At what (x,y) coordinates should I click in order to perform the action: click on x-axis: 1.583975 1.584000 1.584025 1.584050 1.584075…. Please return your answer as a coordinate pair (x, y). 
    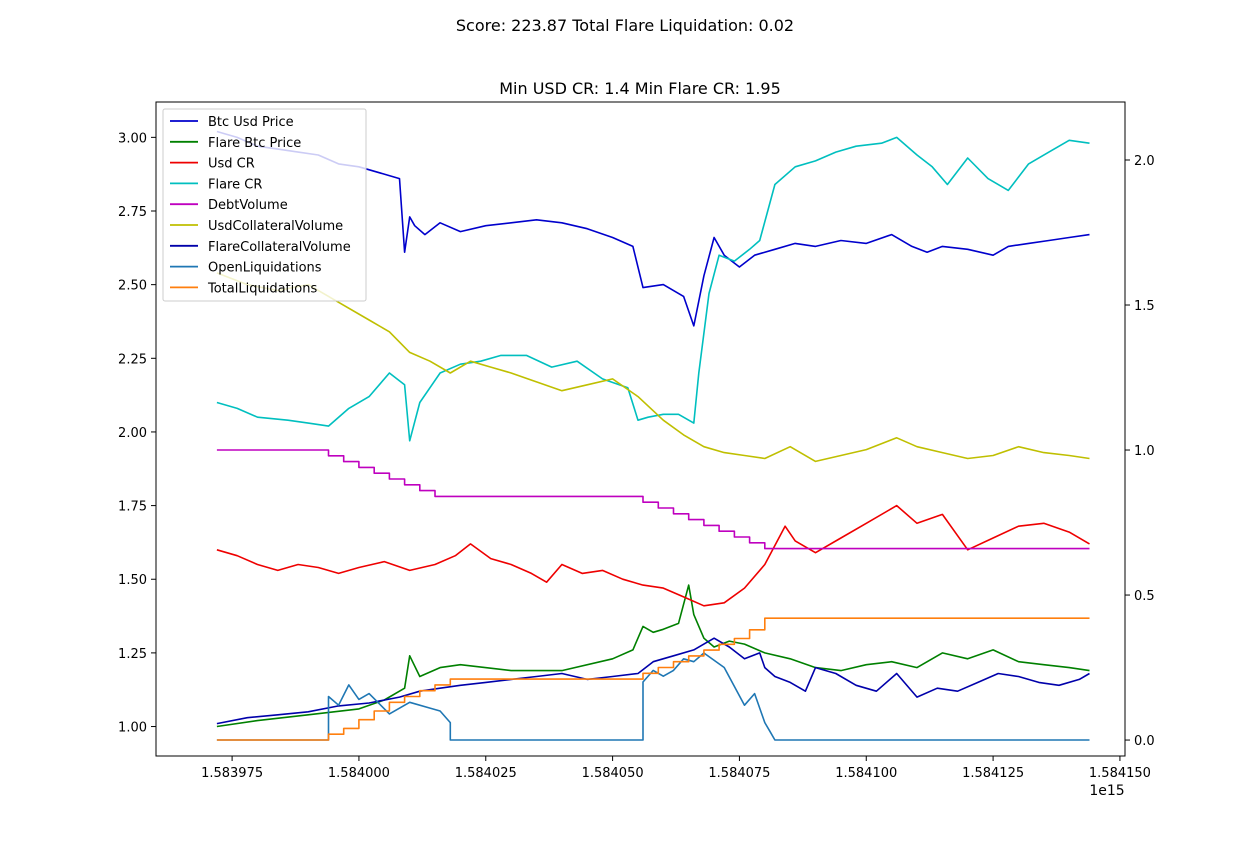
    Looking at the image, I should click on (676, 768).